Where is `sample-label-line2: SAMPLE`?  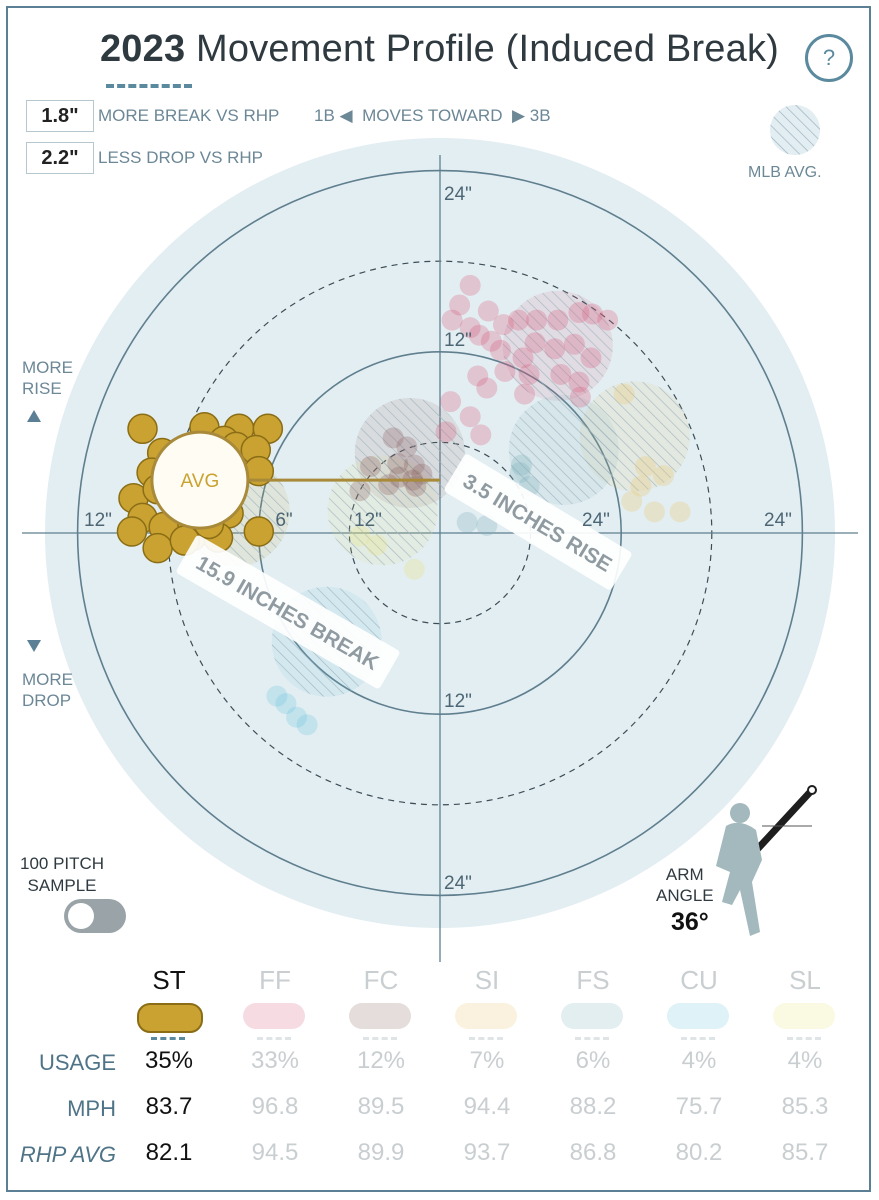
sample-label-line2: SAMPLE is located at coordinates (62, 885).